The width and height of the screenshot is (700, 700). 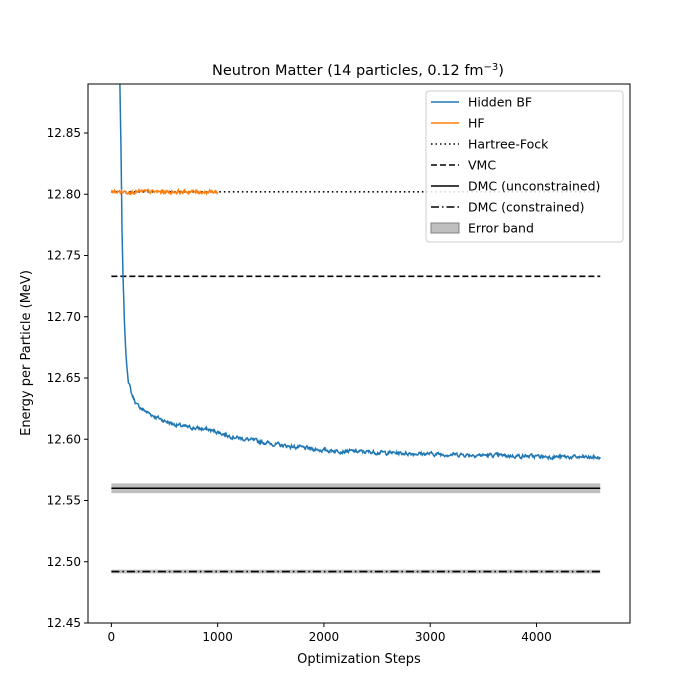 What do you see at coordinates (64, 194) in the screenshot?
I see `y-tick-label: 12.80` at bounding box center [64, 194].